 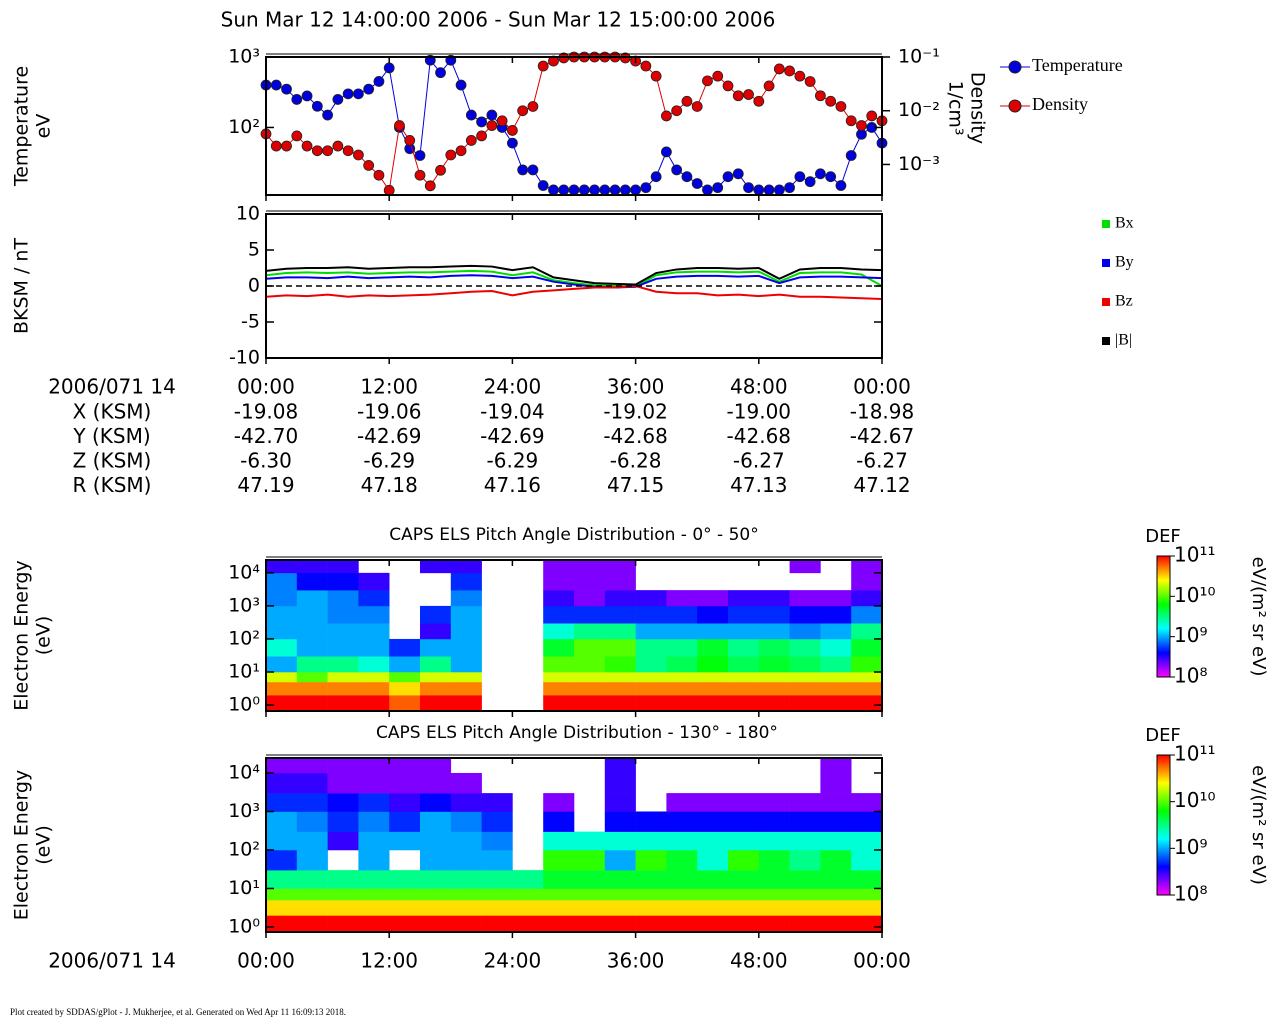 What do you see at coordinates (1163, 616) in the screenshot?
I see `colorbar` at bounding box center [1163, 616].